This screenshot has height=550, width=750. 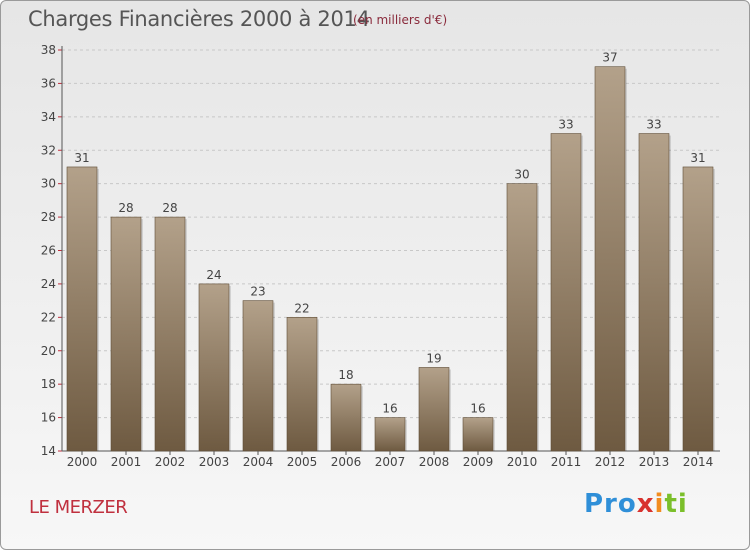 I want to click on value-label: 23, so click(x=257, y=292).